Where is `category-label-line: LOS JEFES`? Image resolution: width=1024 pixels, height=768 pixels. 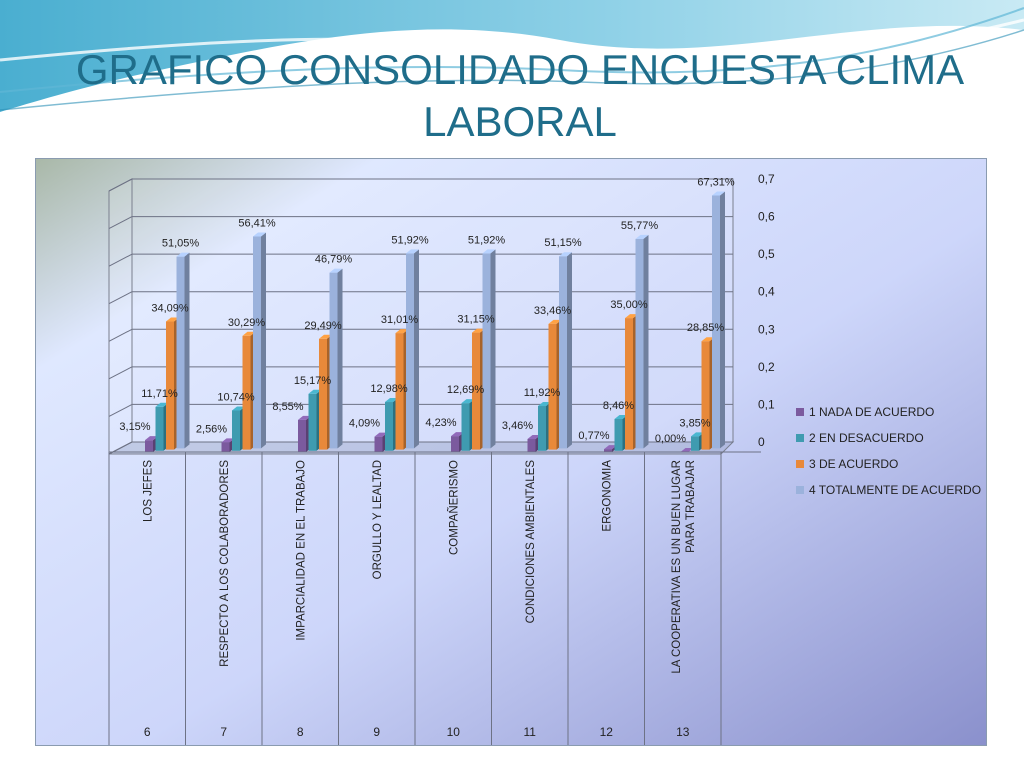
category-label-line: LOS JEFES is located at coordinates (148, 491).